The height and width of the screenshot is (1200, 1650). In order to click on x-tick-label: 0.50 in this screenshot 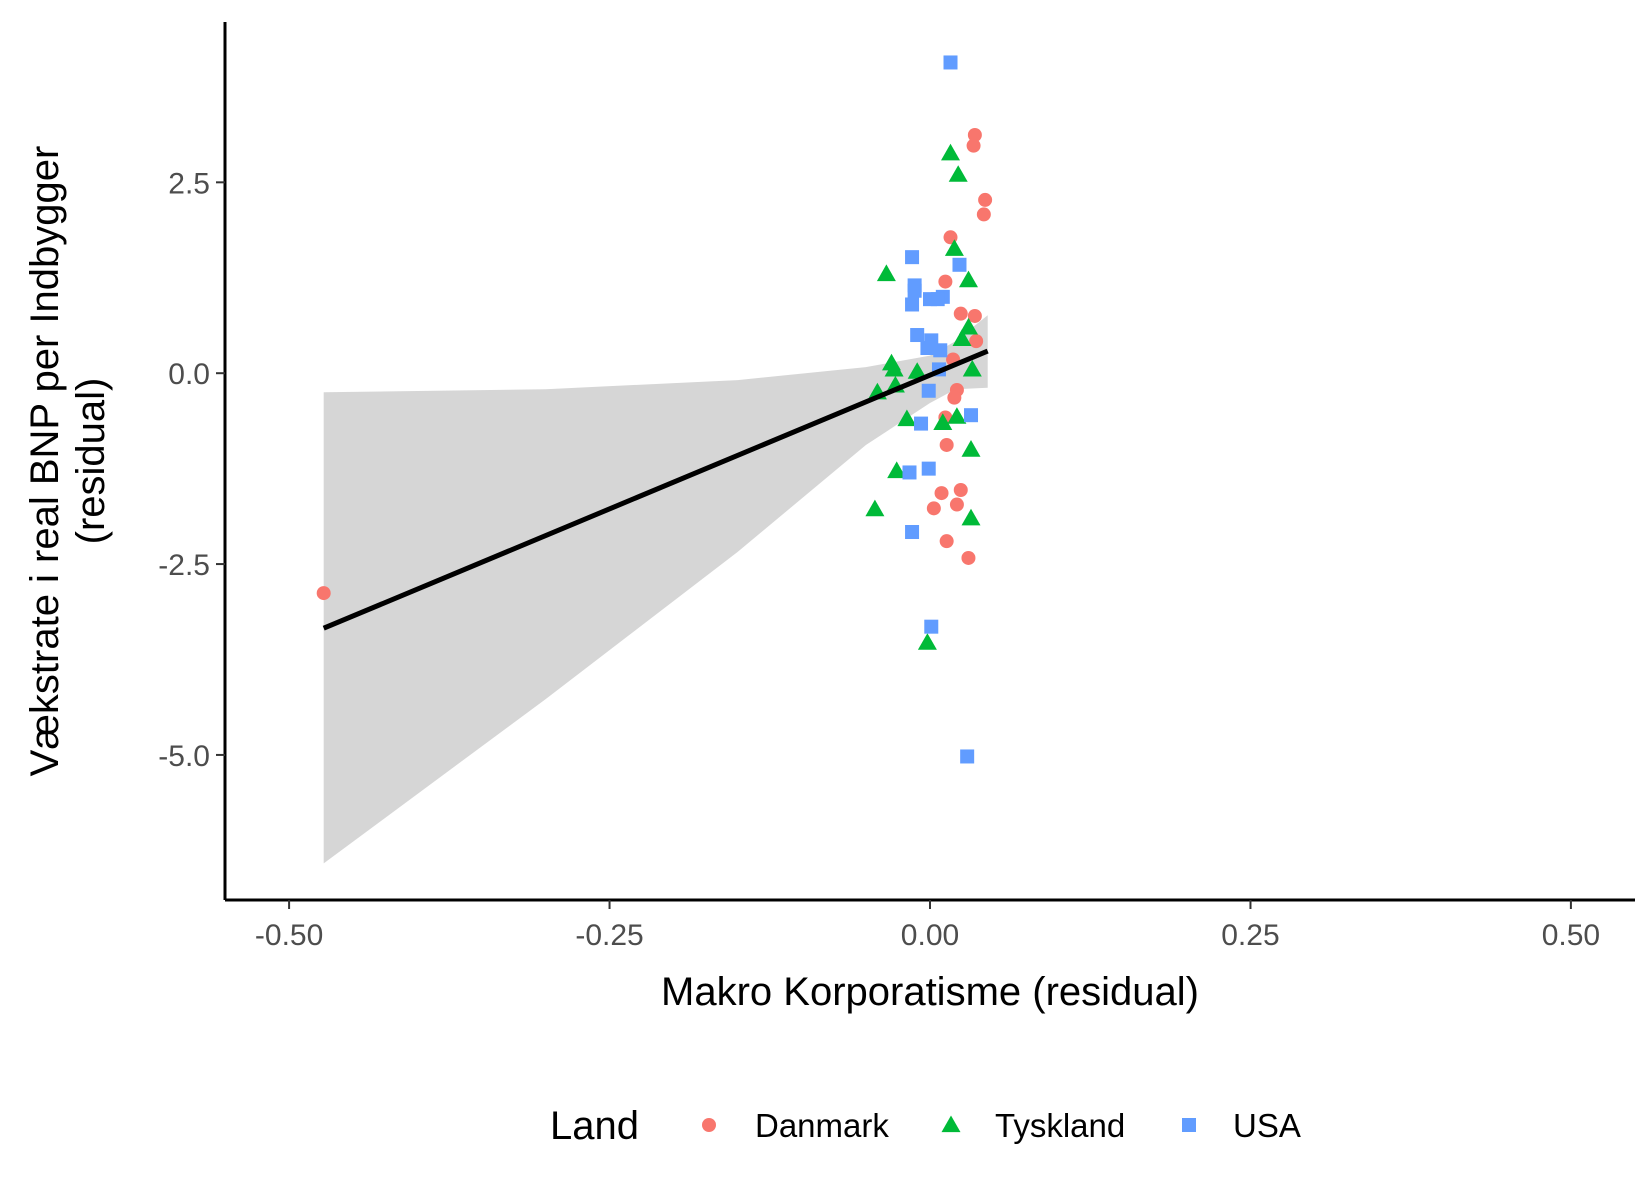, I will do `click(1571, 935)`.